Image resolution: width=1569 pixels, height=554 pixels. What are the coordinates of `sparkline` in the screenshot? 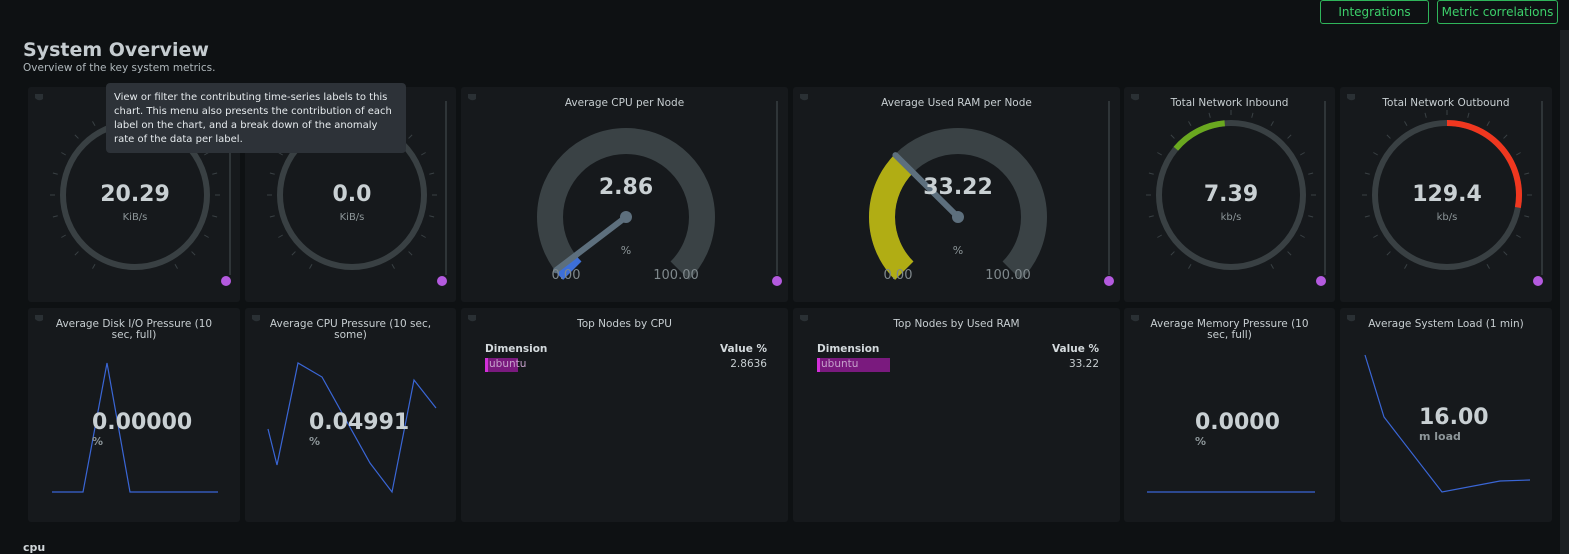 It's located at (1447, 423).